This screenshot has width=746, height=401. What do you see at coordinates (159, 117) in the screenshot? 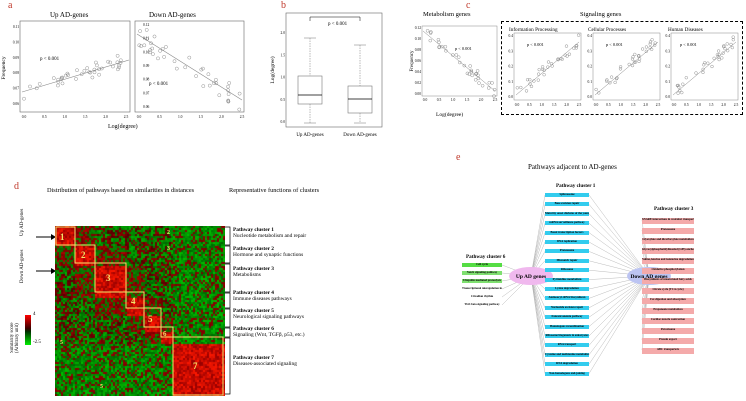
I see `x-tick-label: 0.5` at bounding box center [159, 117].